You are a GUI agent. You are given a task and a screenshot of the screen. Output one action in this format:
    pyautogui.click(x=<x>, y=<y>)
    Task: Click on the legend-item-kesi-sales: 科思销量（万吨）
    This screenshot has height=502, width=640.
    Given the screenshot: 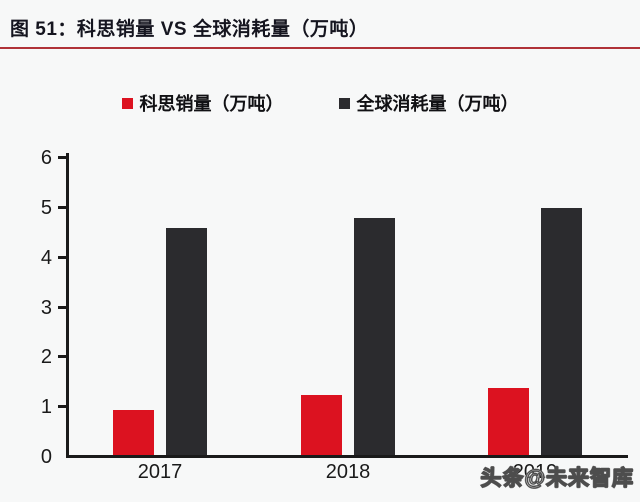 What is the action you would take?
    pyautogui.click(x=202, y=103)
    